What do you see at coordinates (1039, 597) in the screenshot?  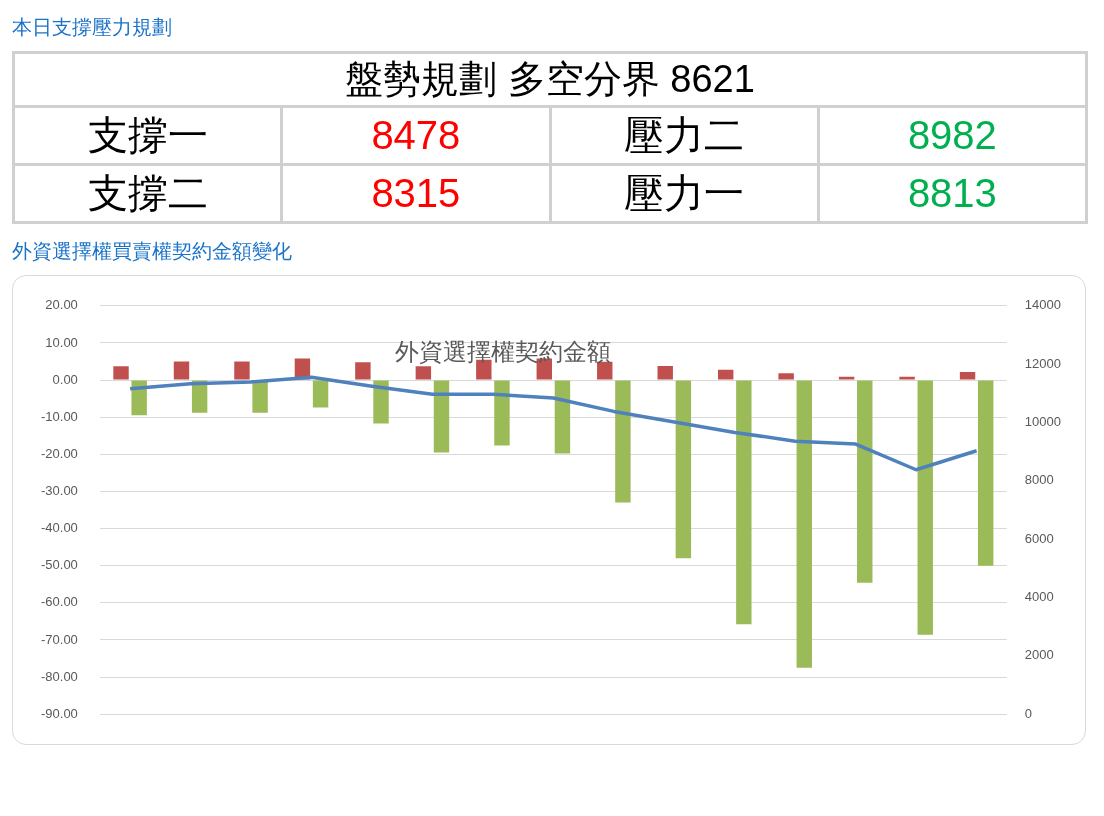 I see `y2-tick-label: 4000` at bounding box center [1039, 597].